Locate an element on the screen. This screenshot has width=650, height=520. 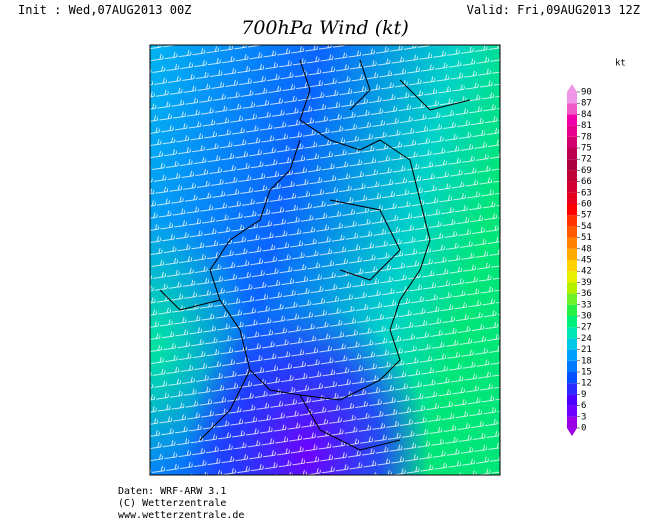
init-time: Init : Wed,07AUG2013 00Z is located at coordinates (104, 10).